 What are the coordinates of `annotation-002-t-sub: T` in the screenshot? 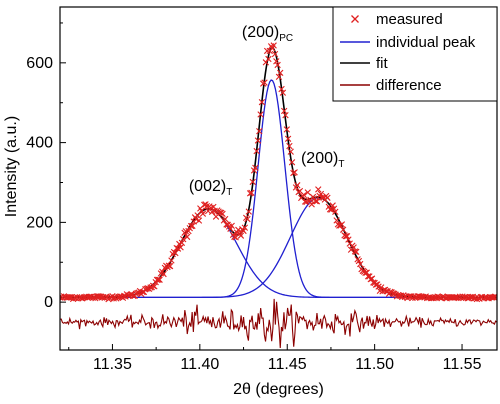 It's located at (229, 192).